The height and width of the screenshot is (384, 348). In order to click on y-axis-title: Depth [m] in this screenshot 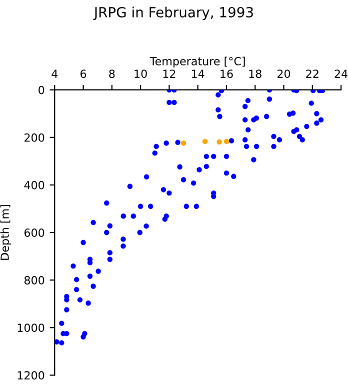, I will do `click(6, 232)`.